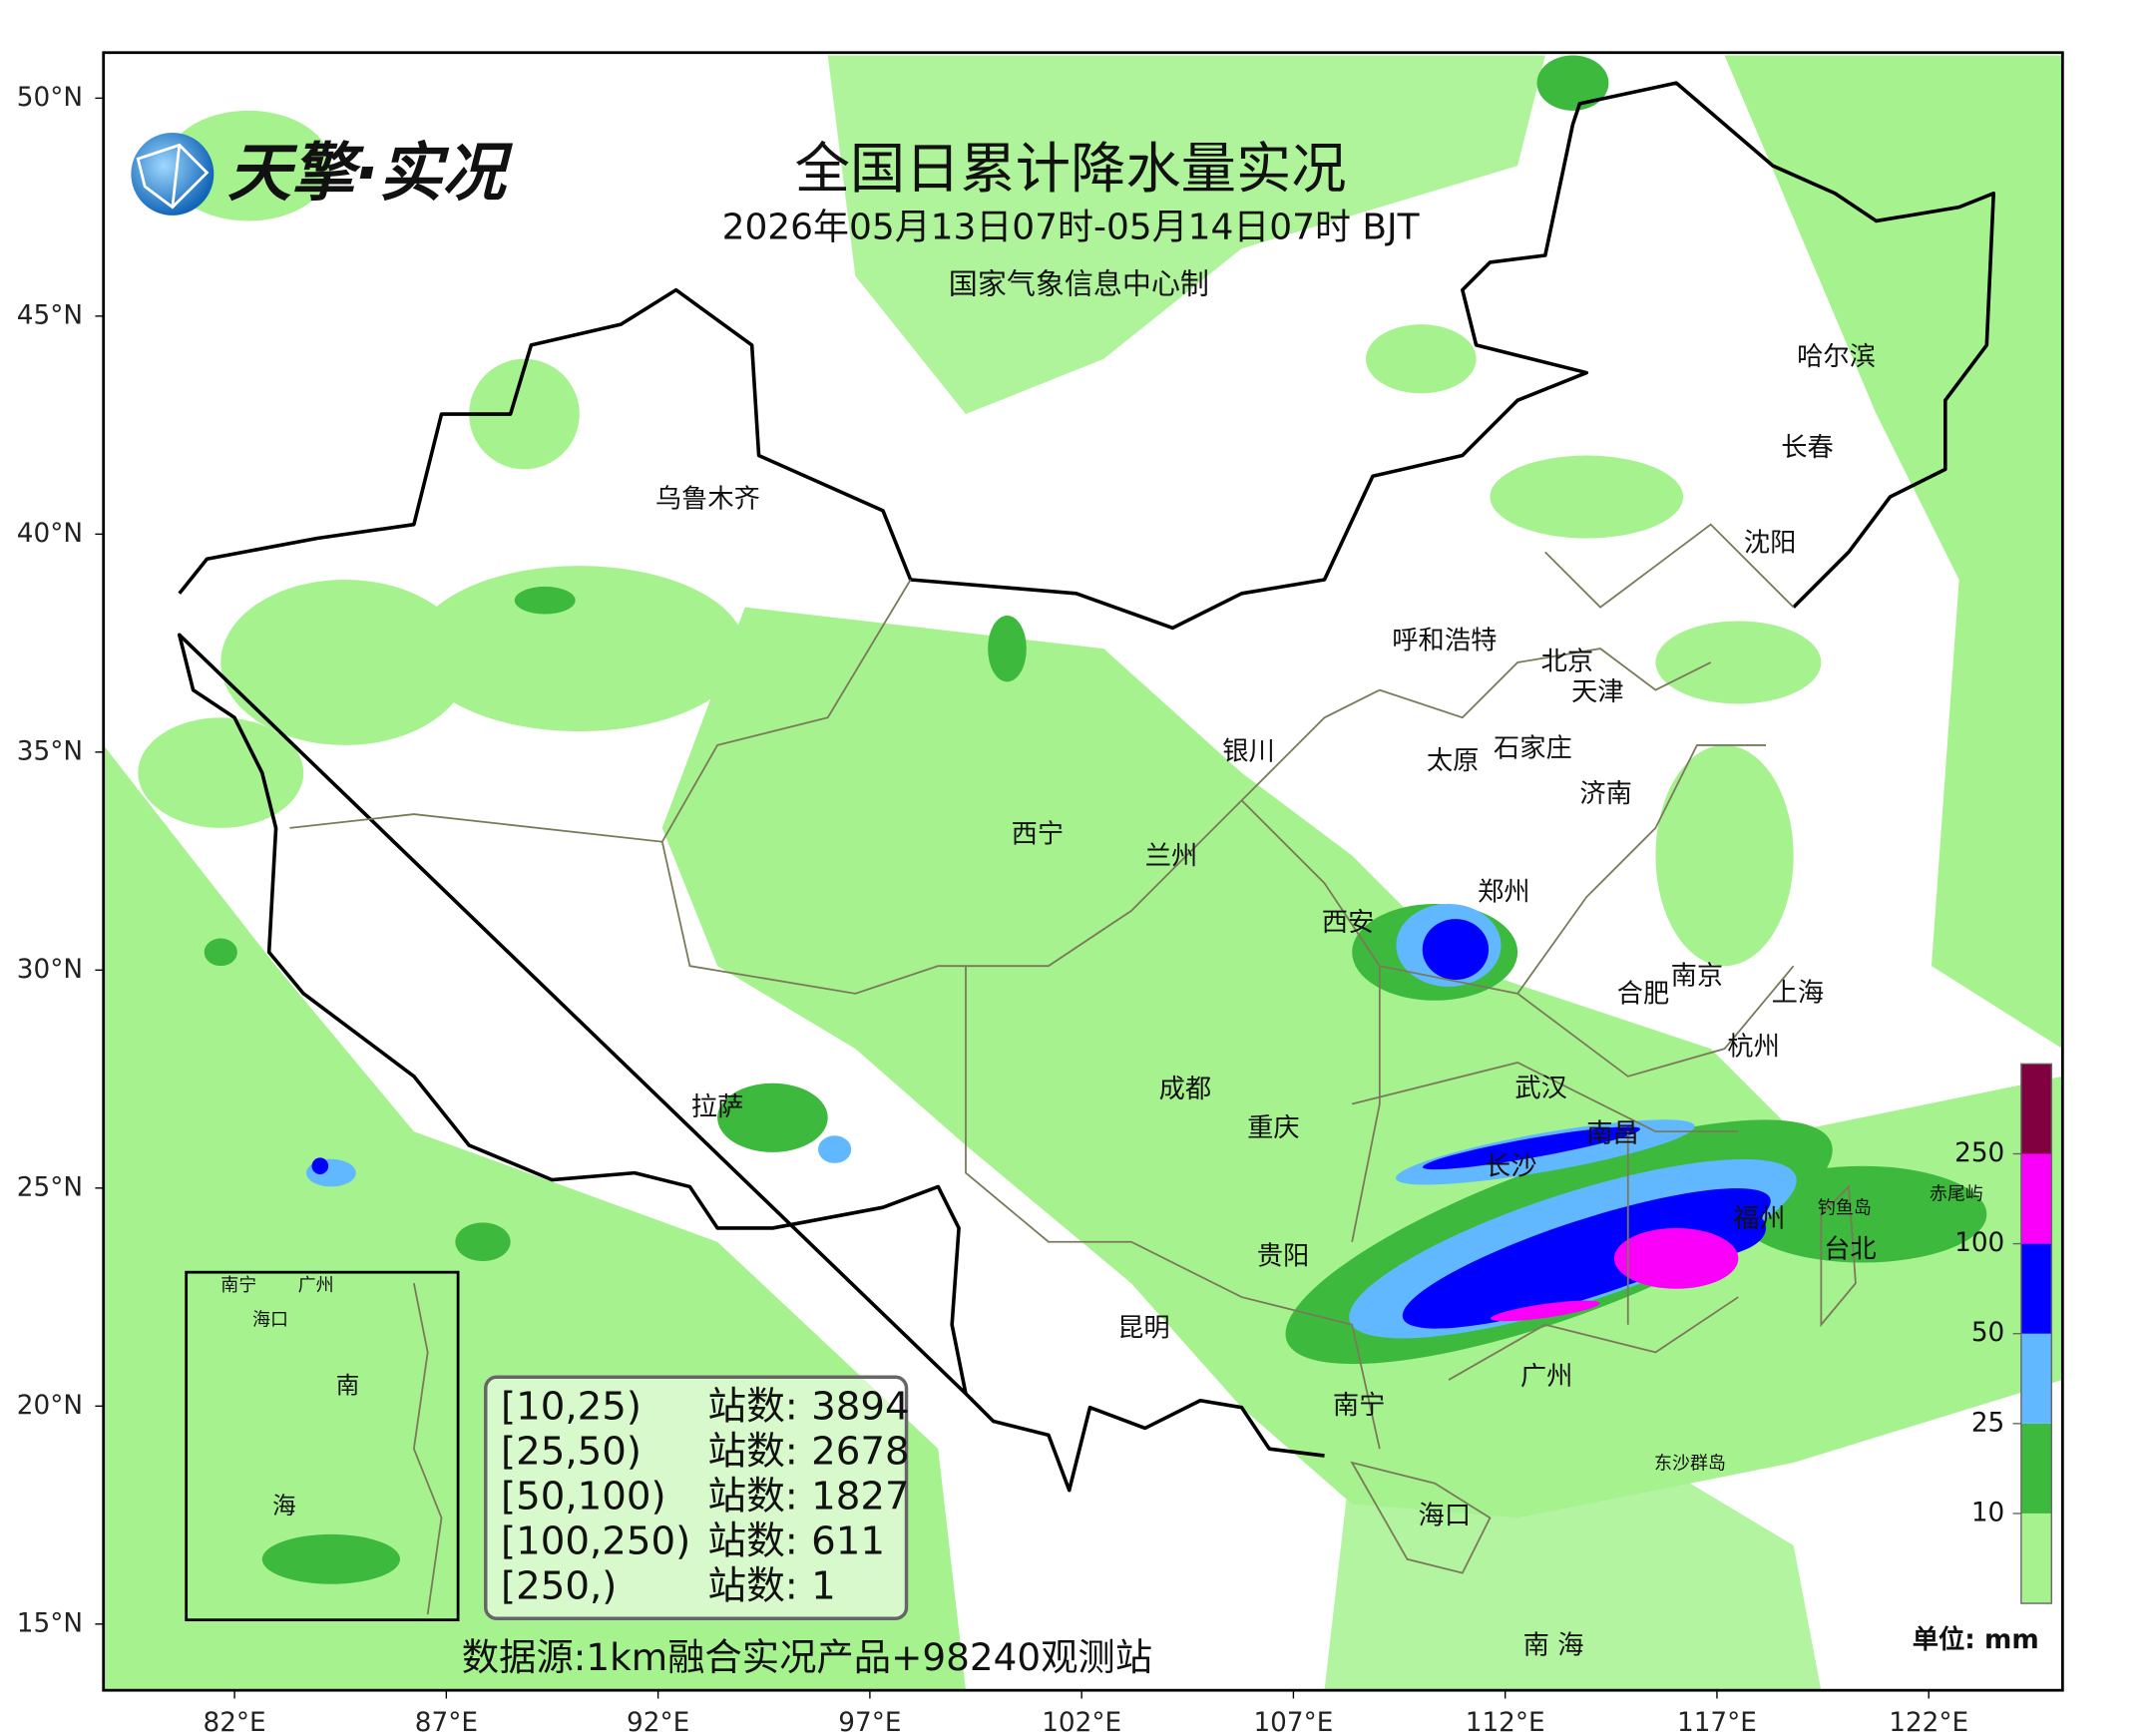 The image size is (2155, 1736). I want to click on place-label: 哈尔滨, so click(1836, 357).